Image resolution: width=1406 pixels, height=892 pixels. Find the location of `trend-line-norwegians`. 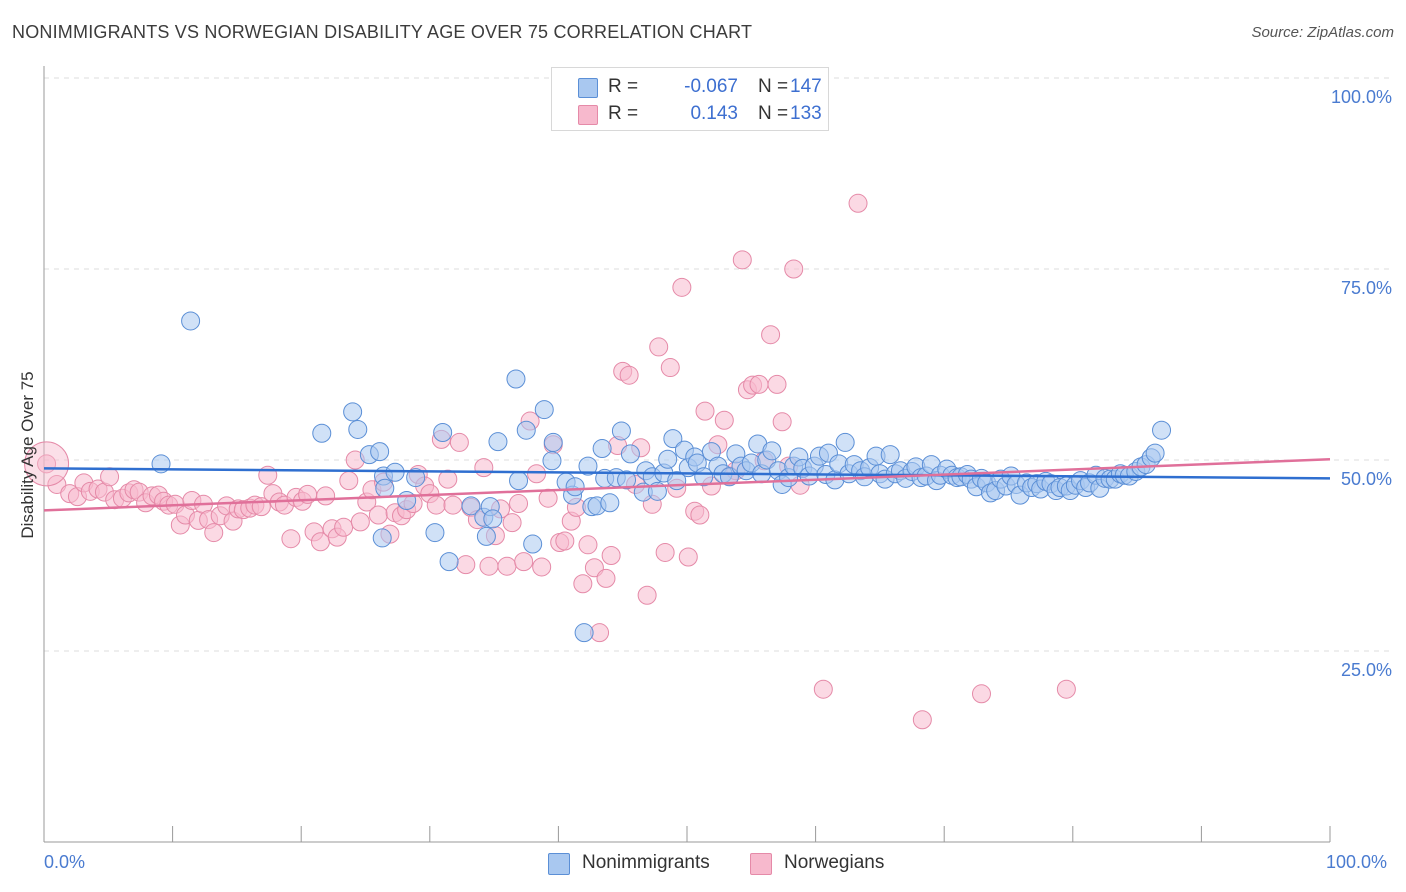

trend-line-norwegians is located at coordinates (687, 484).